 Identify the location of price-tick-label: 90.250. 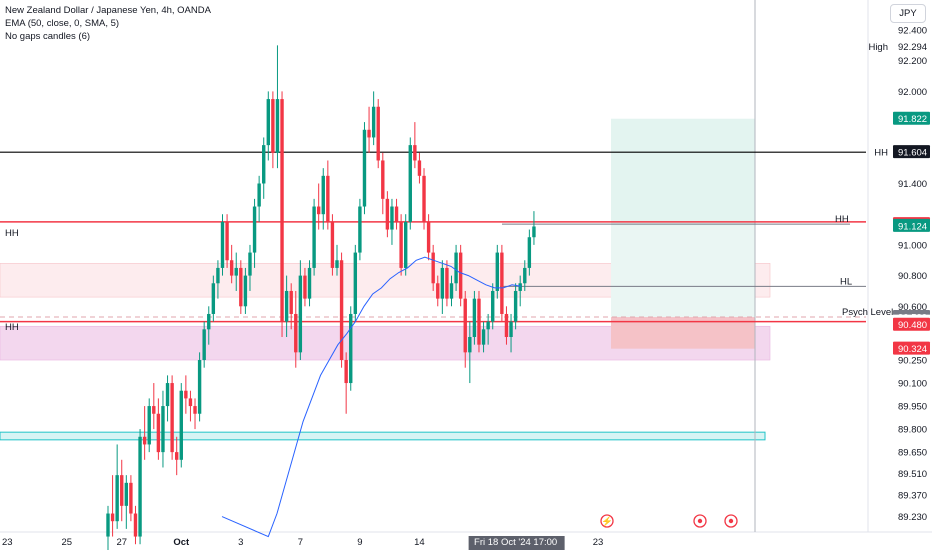
(912, 361).